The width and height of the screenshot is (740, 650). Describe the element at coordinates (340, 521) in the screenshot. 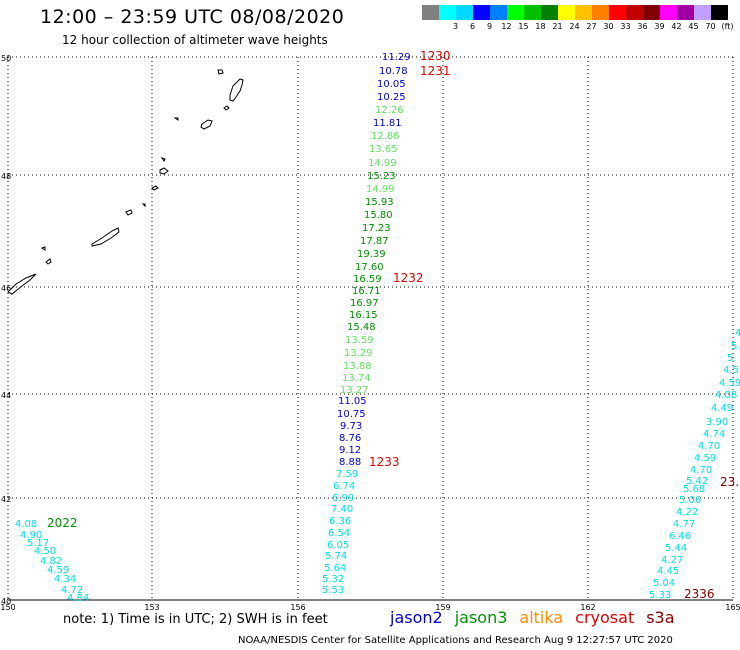

I see `swh-value: 6.36` at that location.